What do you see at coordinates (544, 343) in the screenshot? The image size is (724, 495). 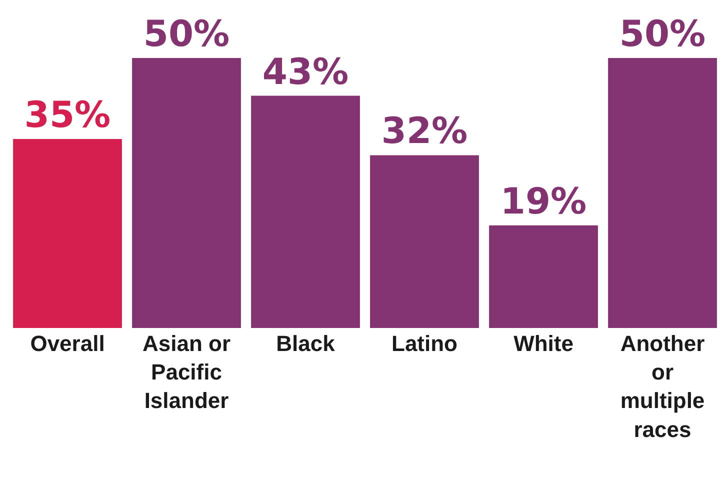 I see `x-tick-label: White` at bounding box center [544, 343].